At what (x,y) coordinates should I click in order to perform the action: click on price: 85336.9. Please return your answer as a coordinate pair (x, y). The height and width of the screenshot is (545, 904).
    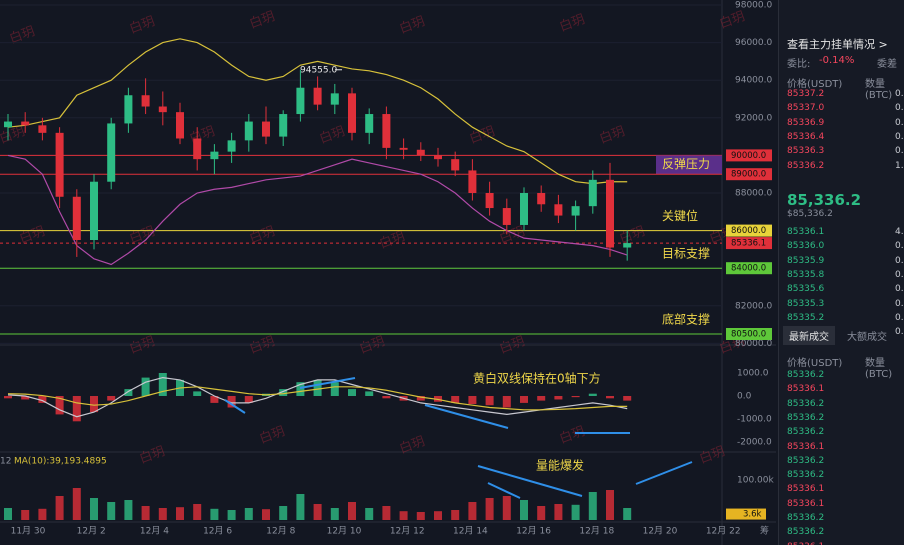
    Looking at the image, I should click on (806, 122).